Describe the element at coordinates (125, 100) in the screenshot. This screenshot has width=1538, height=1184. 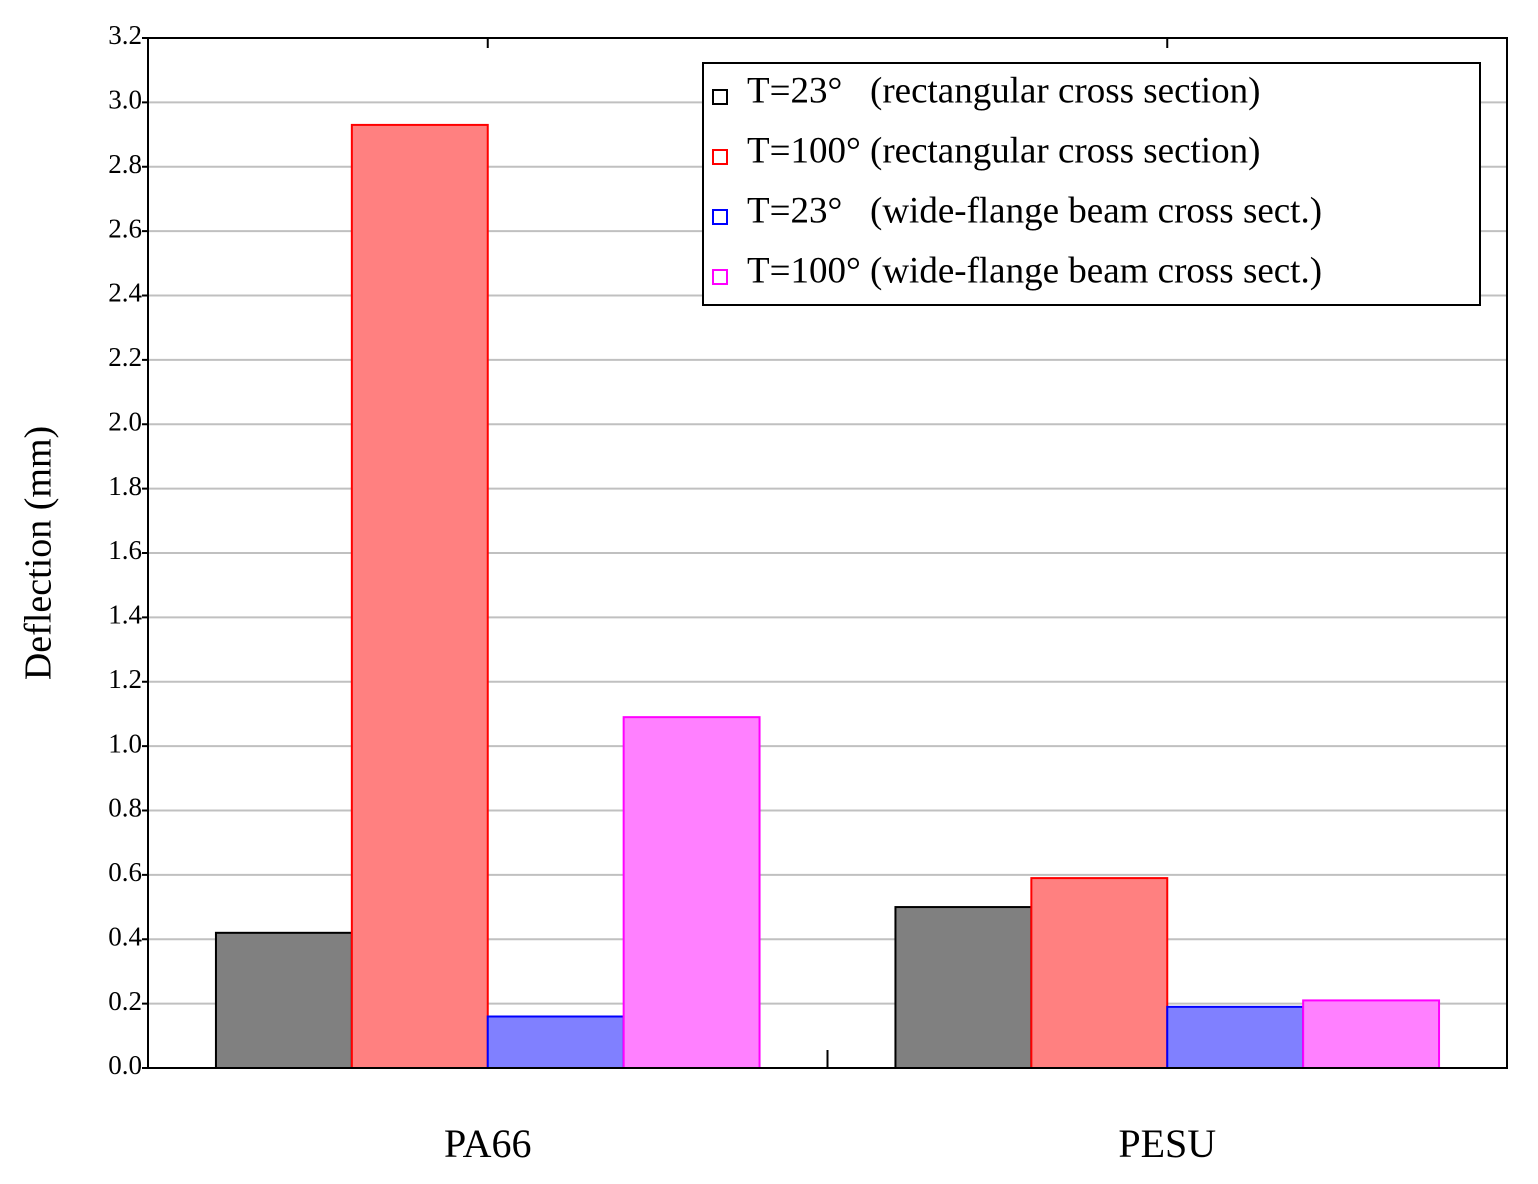
I see `y-tick-label: 3.0` at that location.